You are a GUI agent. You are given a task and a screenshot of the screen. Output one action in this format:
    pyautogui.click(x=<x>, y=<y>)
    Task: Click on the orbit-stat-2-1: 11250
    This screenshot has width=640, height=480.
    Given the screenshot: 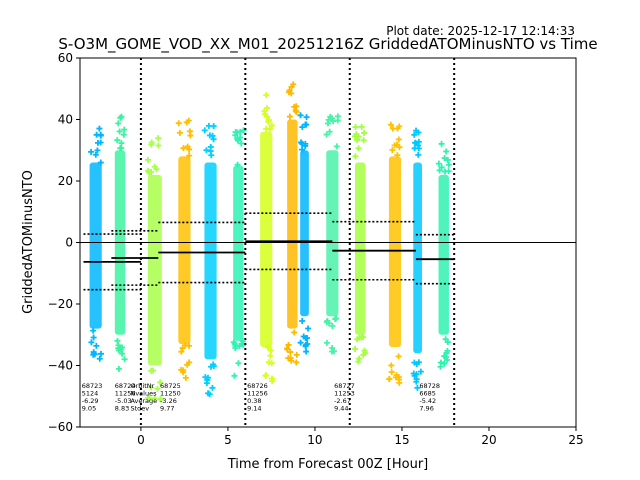 What is the action you would take?
    pyautogui.click(x=170, y=394)
    